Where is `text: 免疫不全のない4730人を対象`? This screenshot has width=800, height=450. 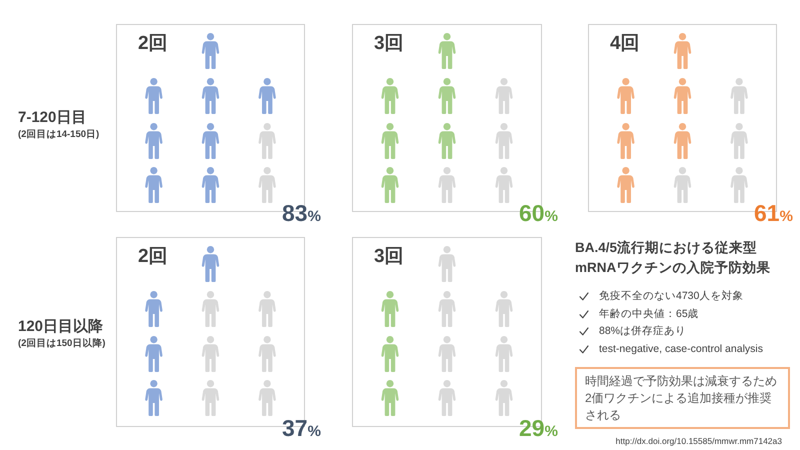 text: 免疫不全のない4730人を対象 is located at coordinates (671, 296).